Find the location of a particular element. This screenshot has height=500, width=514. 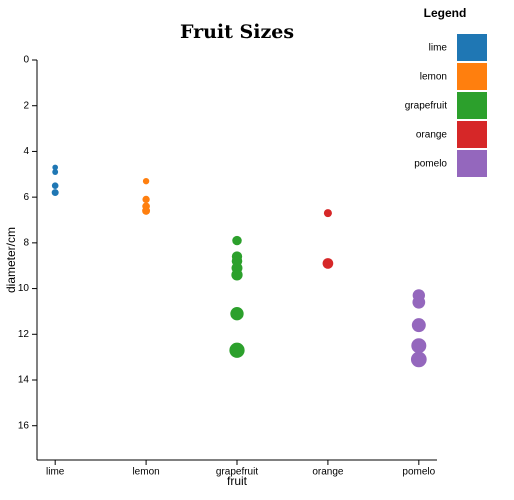

y-tick-label: 2 is located at coordinates (26, 105).